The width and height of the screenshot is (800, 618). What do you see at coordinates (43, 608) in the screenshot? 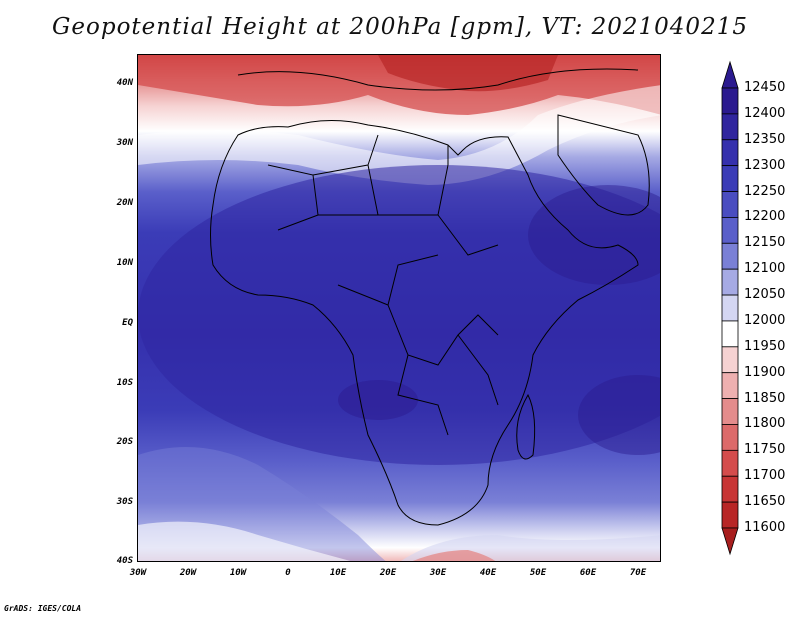
I see `credit-text: GrADS: IGES/COLA` at bounding box center [43, 608].